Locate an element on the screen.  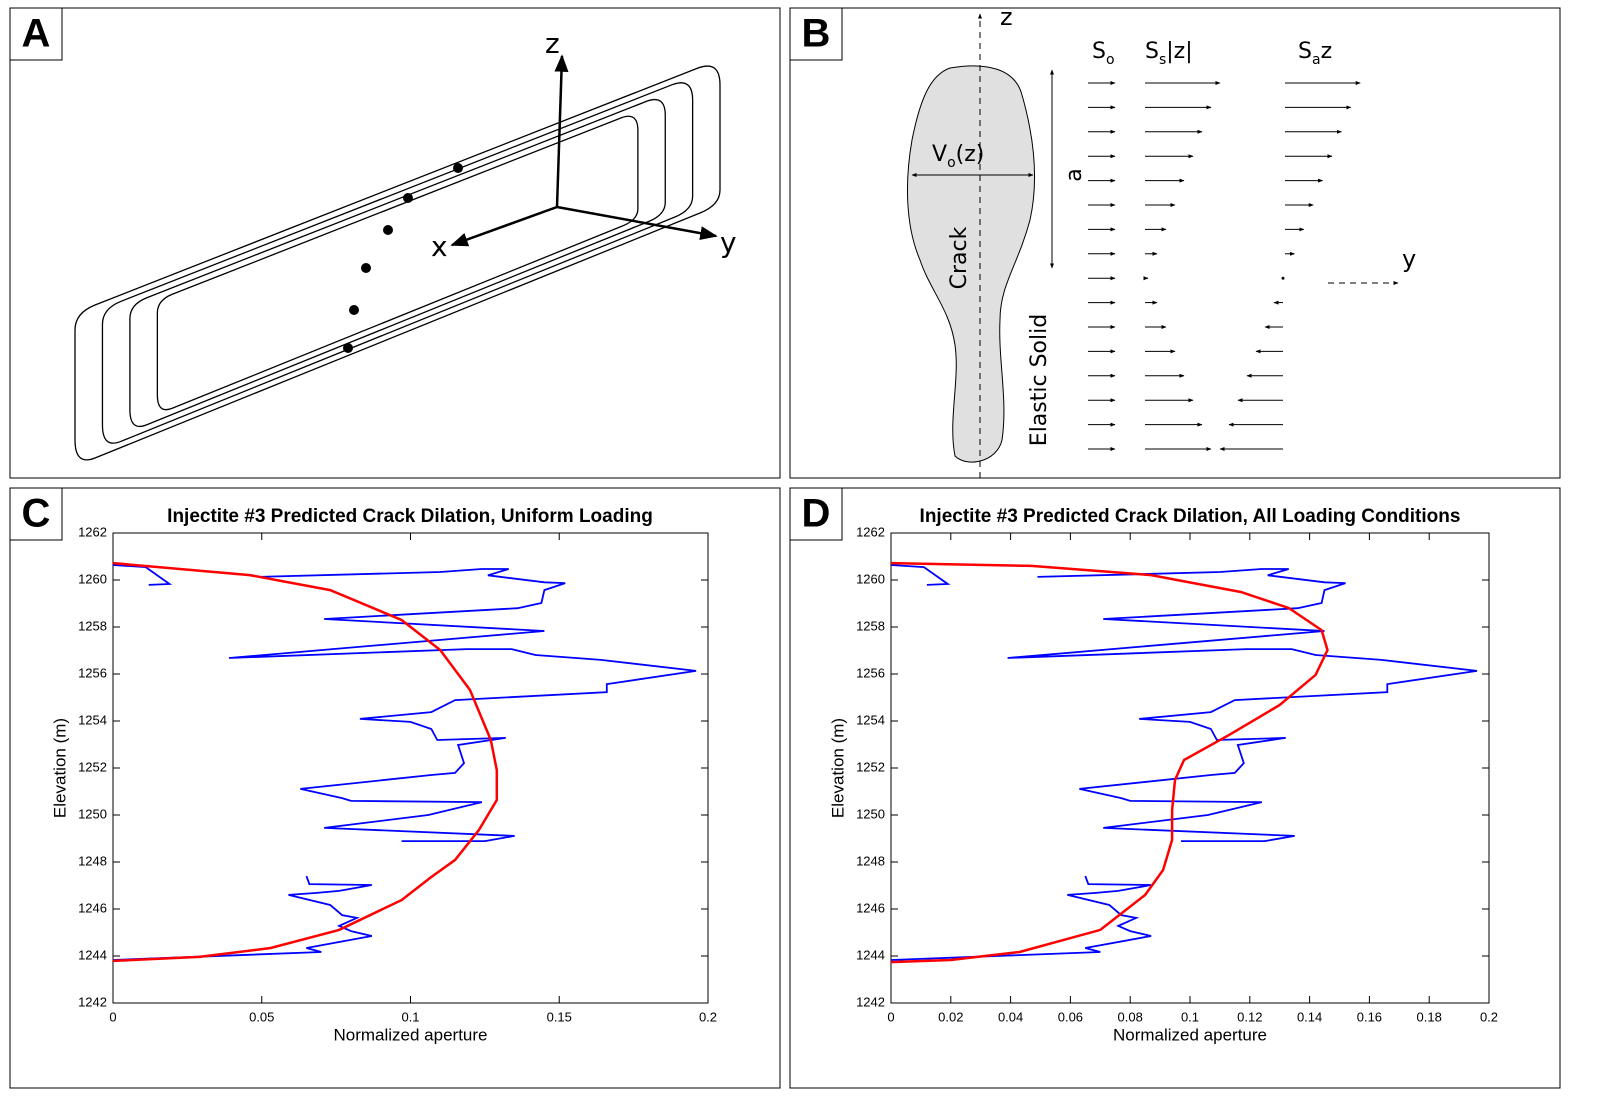
x-tick-label: 0.18 is located at coordinates (1429, 1016).